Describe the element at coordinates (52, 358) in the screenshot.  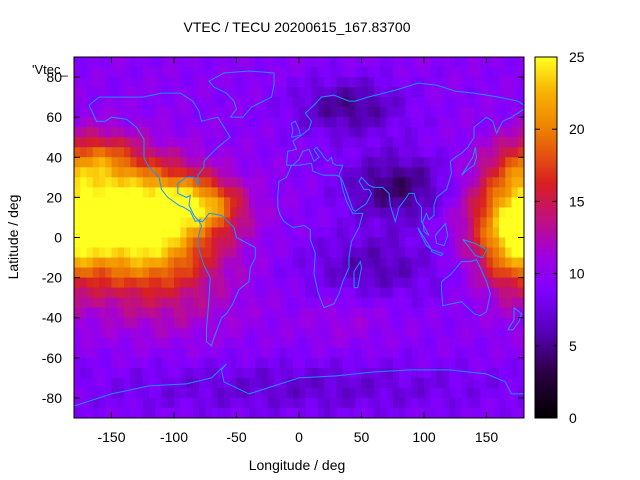
I see `y-tick-label: -60` at that location.